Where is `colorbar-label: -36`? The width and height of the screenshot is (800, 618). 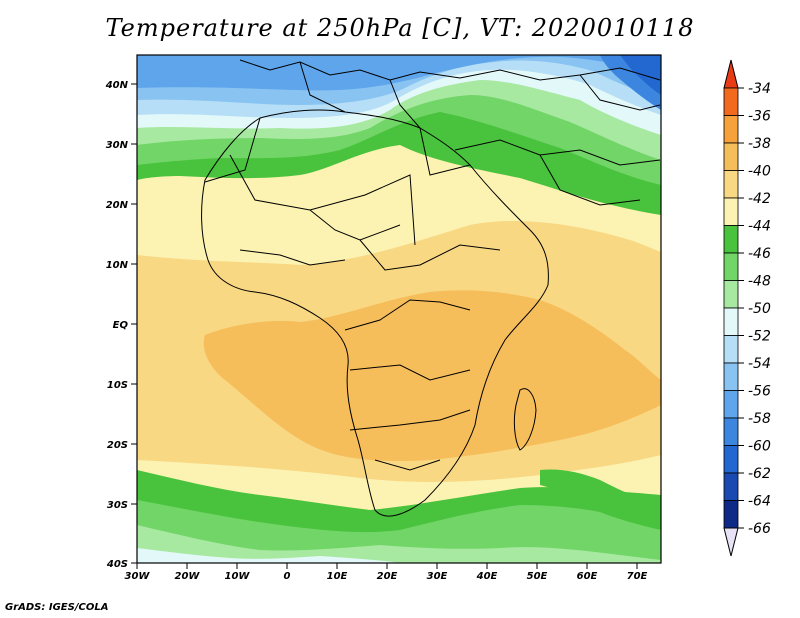
colorbar-label: -36 is located at coordinates (759, 117).